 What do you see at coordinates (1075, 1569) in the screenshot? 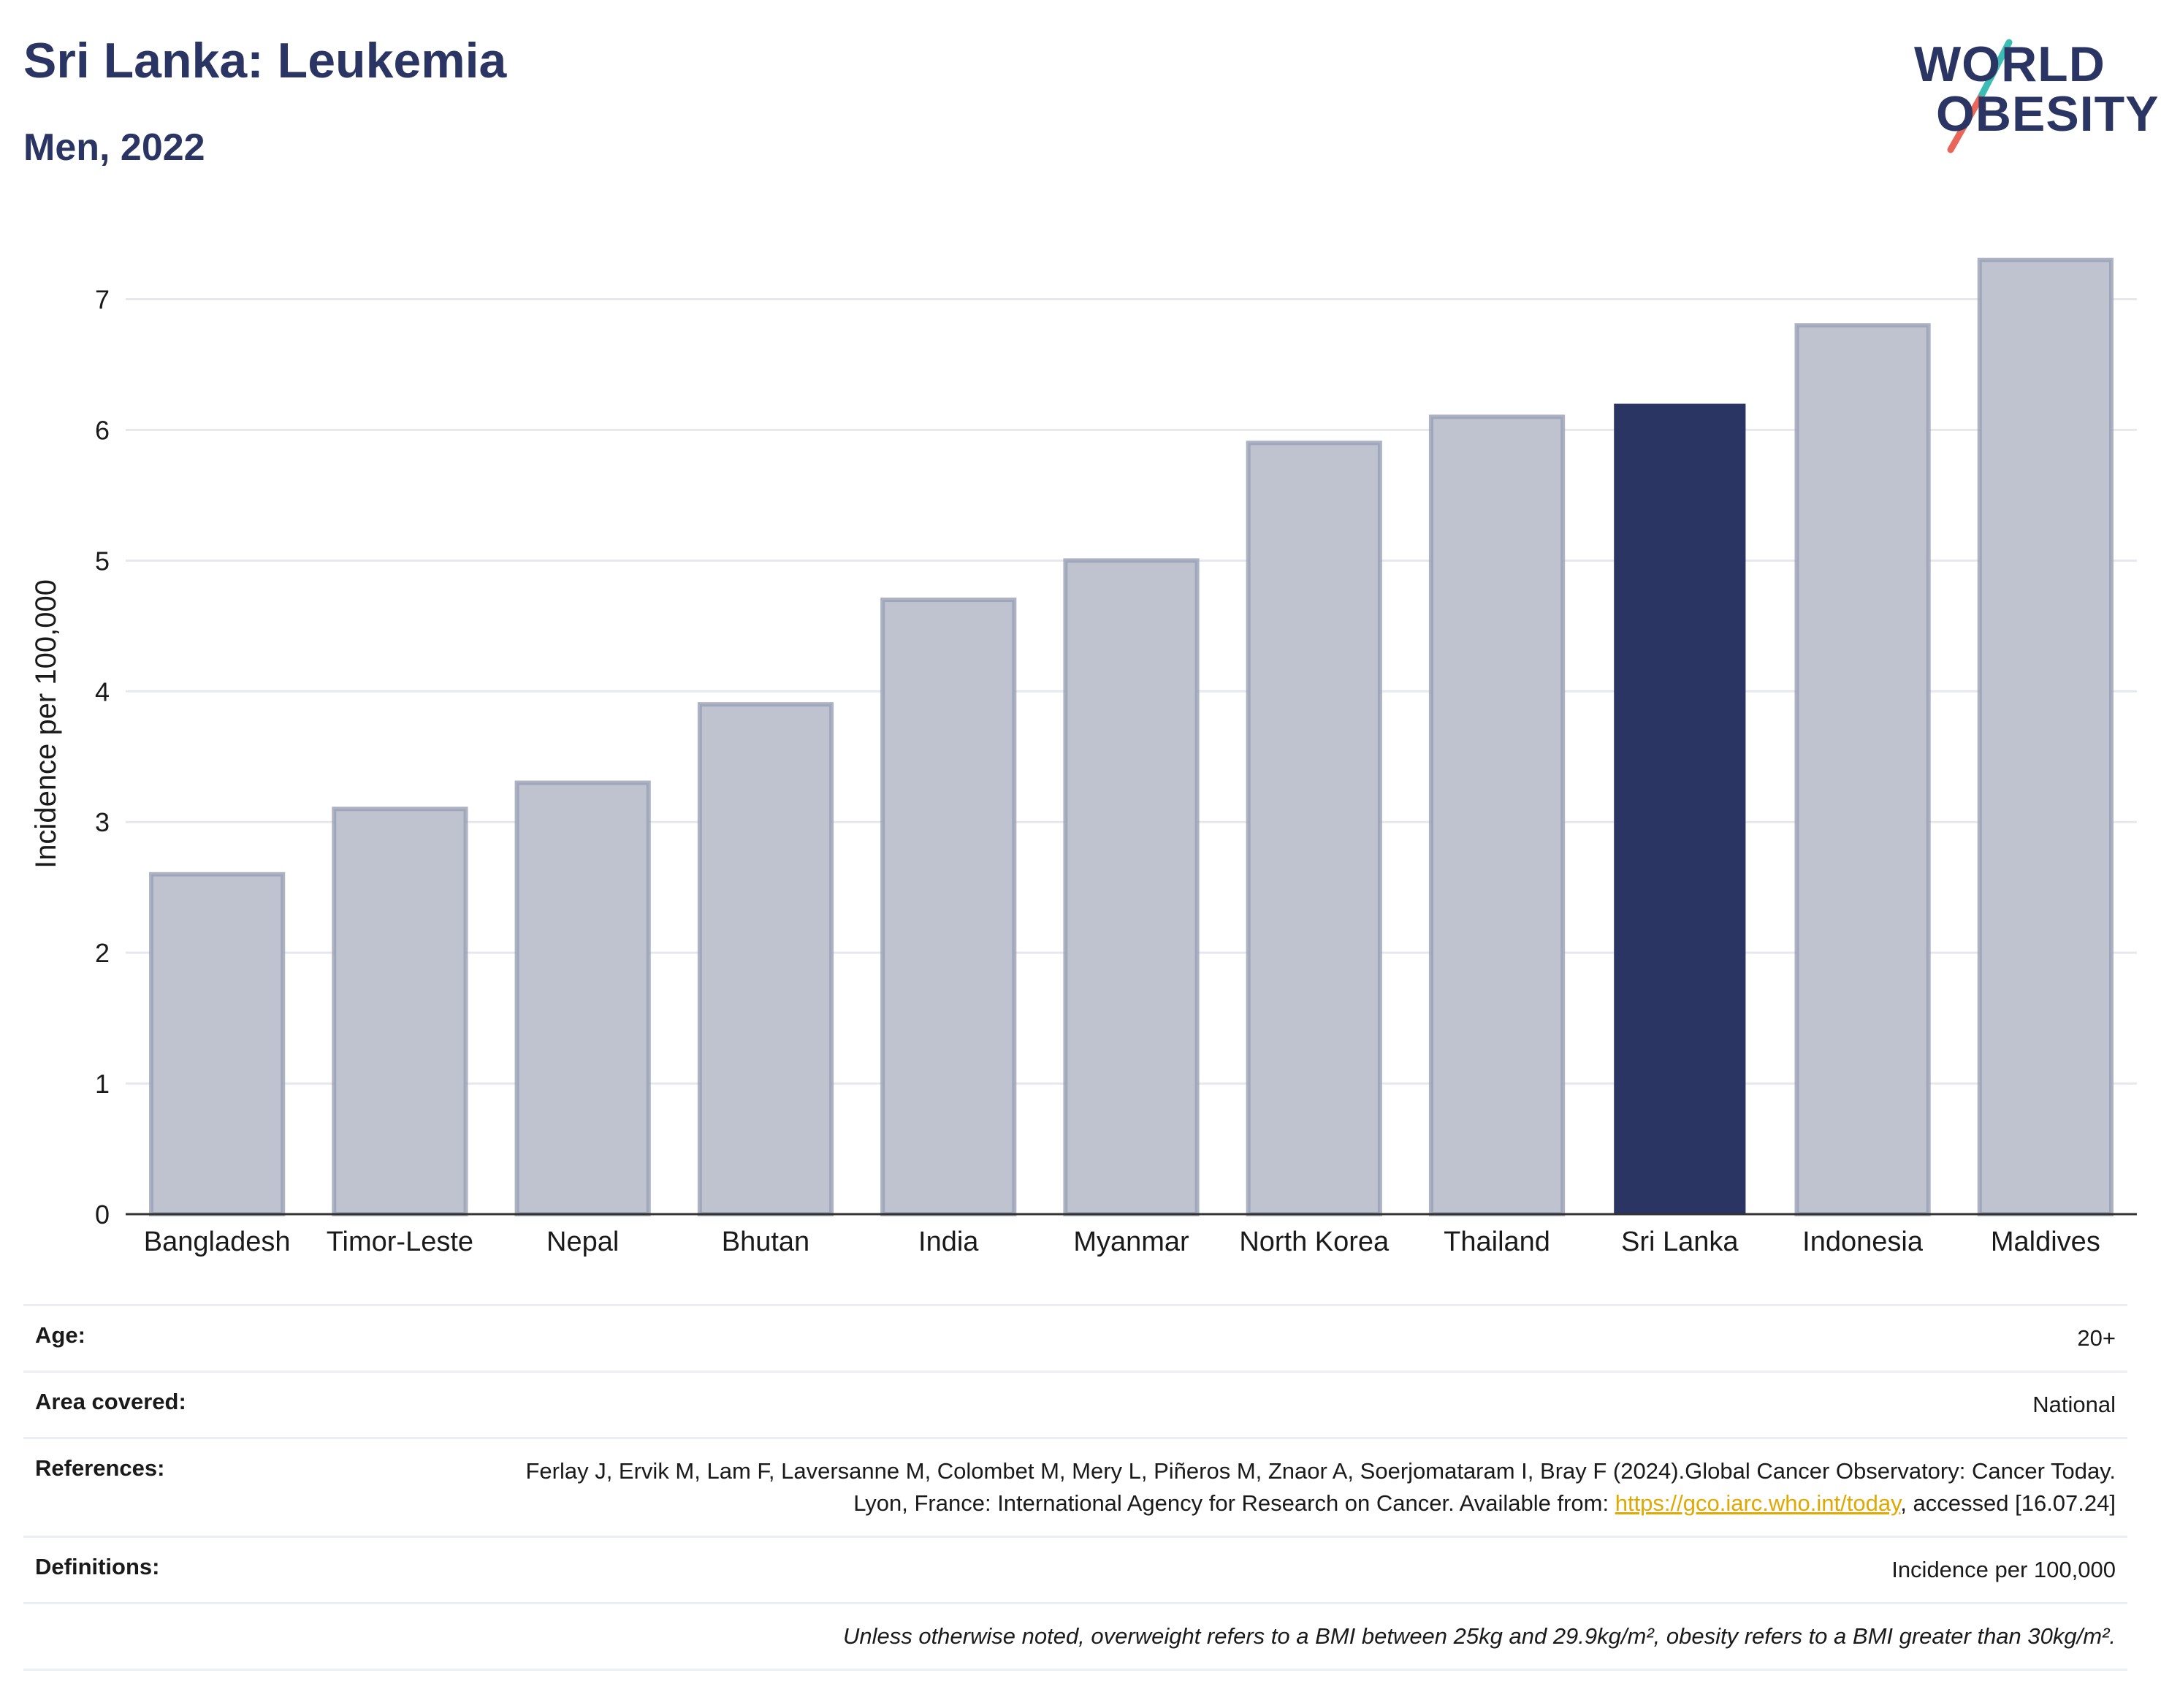
I see `meta-row-definitions: Definitions: Incidence per 100,000` at bounding box center [1075, 1569].